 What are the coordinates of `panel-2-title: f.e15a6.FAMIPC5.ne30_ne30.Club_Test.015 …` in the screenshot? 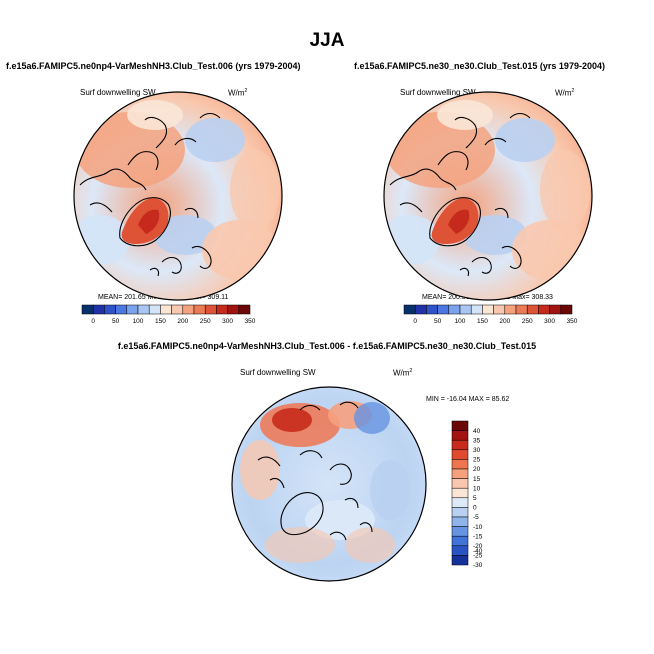 It's located at (479, 66).